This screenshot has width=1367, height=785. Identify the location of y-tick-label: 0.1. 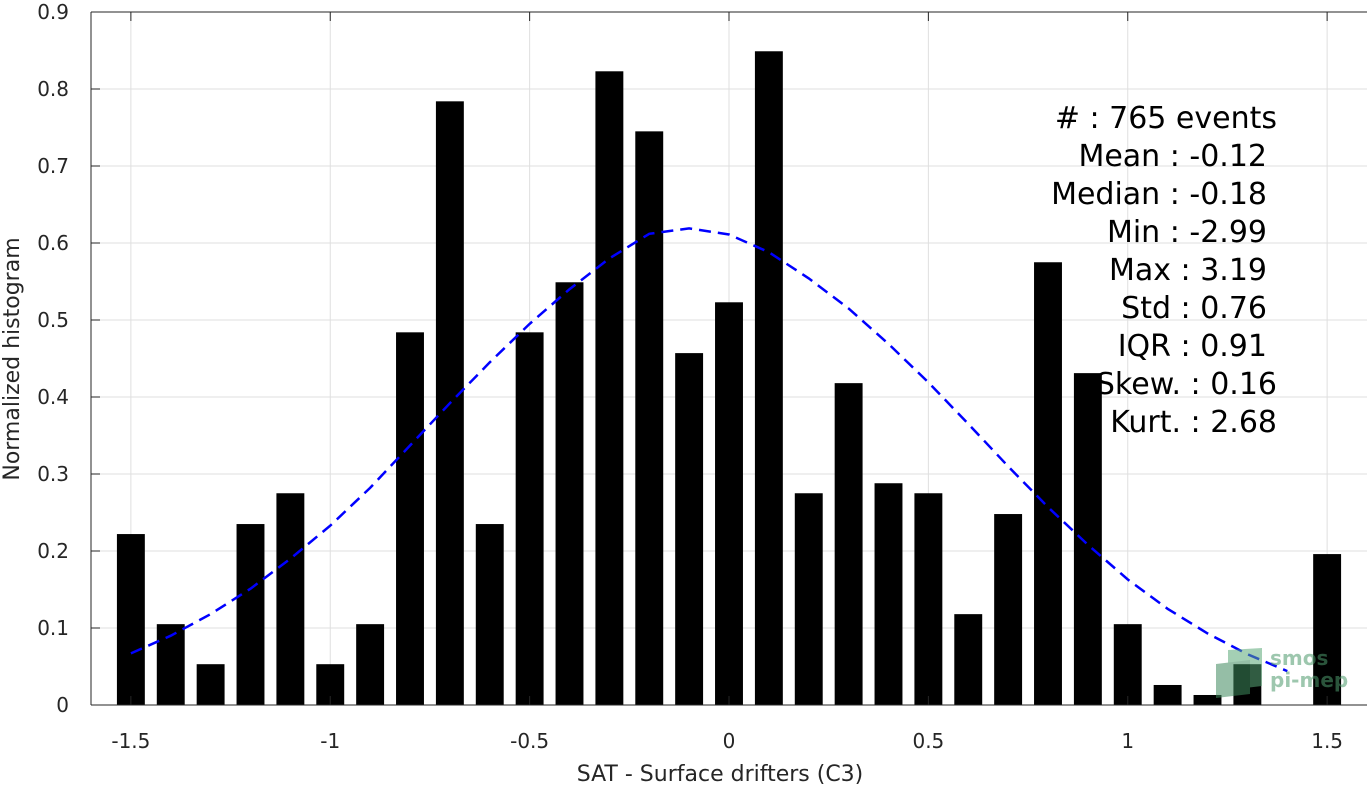
(53, 628).